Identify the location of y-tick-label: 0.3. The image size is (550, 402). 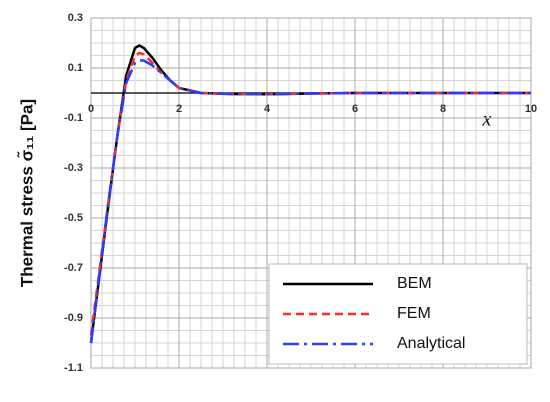
(75, 18).